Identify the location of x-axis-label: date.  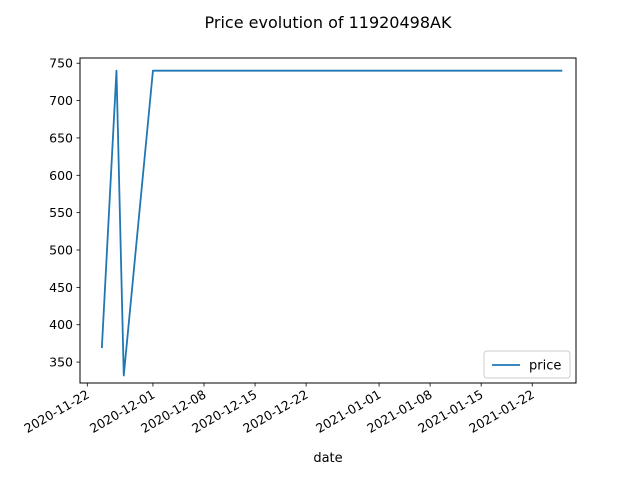
(327, 458).